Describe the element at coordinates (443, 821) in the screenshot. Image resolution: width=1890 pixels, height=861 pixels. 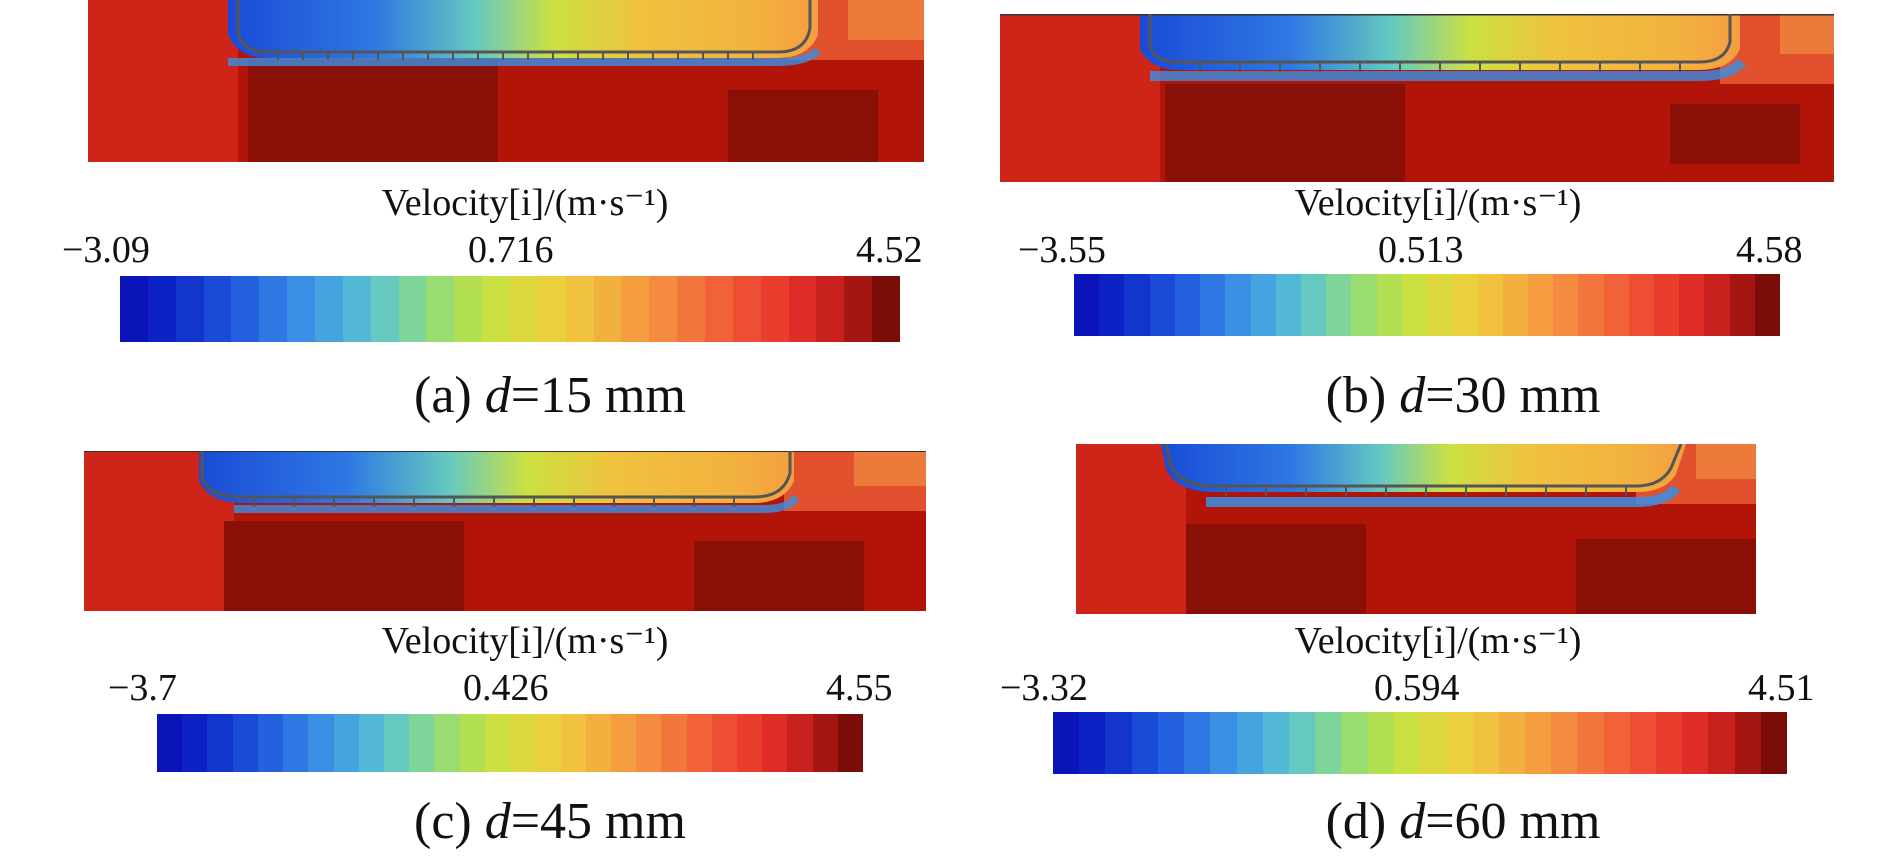
I see `caption-label-c: (c)` at that location.